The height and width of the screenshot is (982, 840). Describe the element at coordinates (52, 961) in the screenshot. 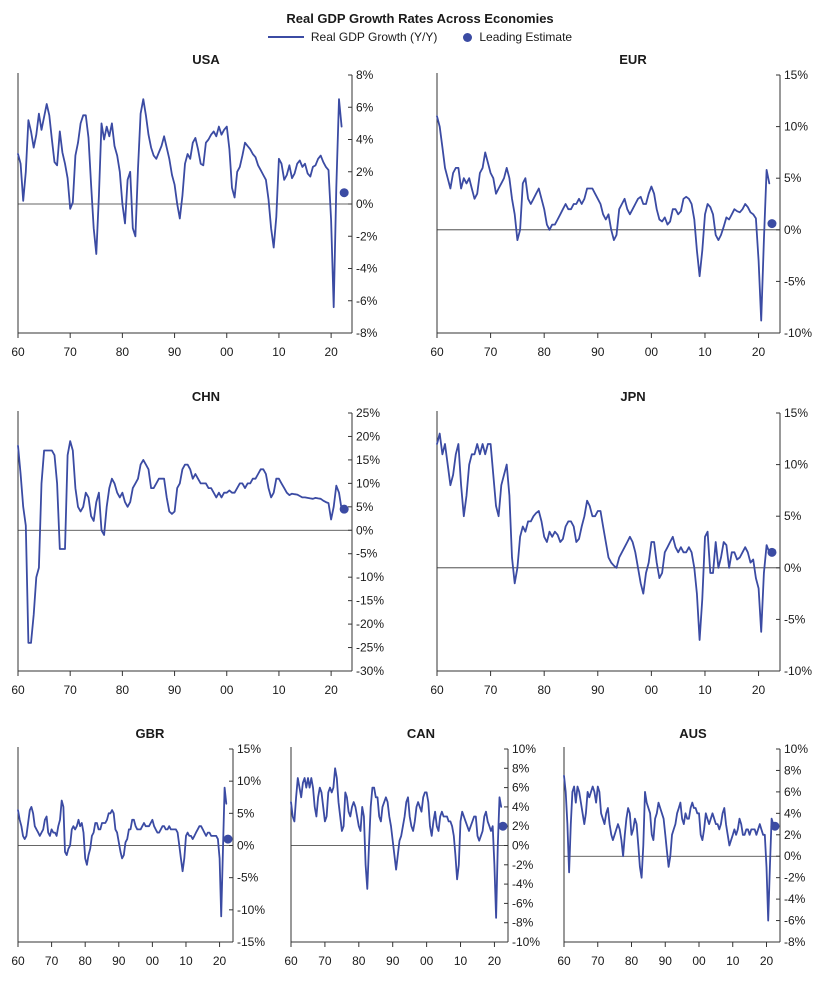

I see `gbr-xtick-label: 70` at that location.